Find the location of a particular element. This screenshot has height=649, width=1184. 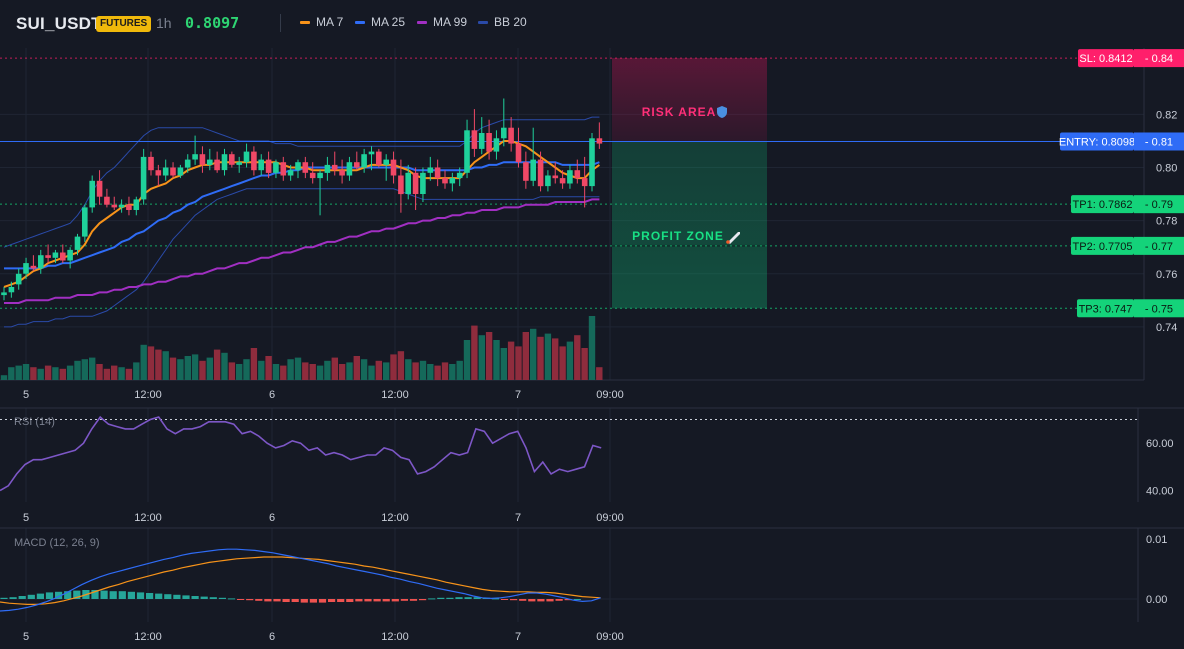

sl-axis-tag is located at coordinates (1159, 58).